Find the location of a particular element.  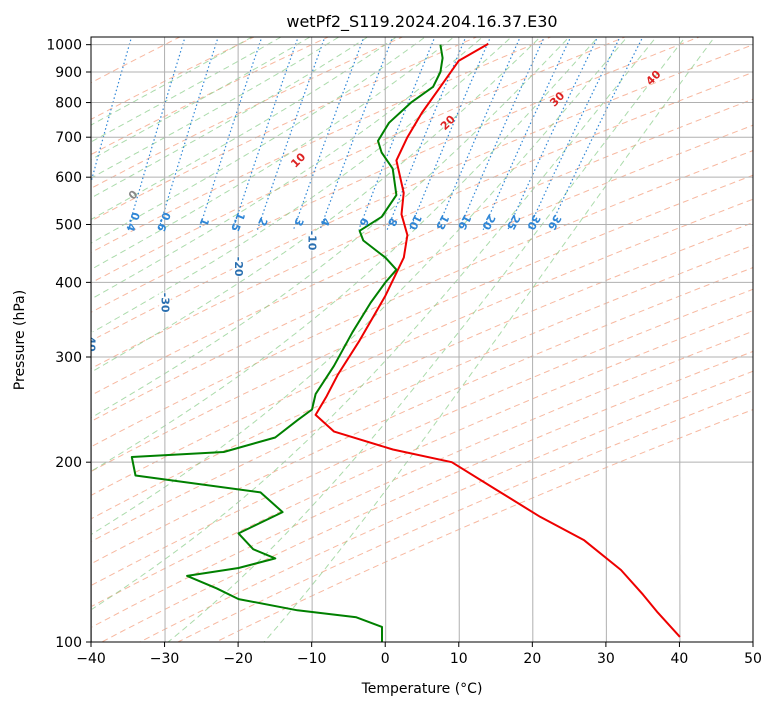

isotherm-label: -40 is located at coordinates (91, 342).